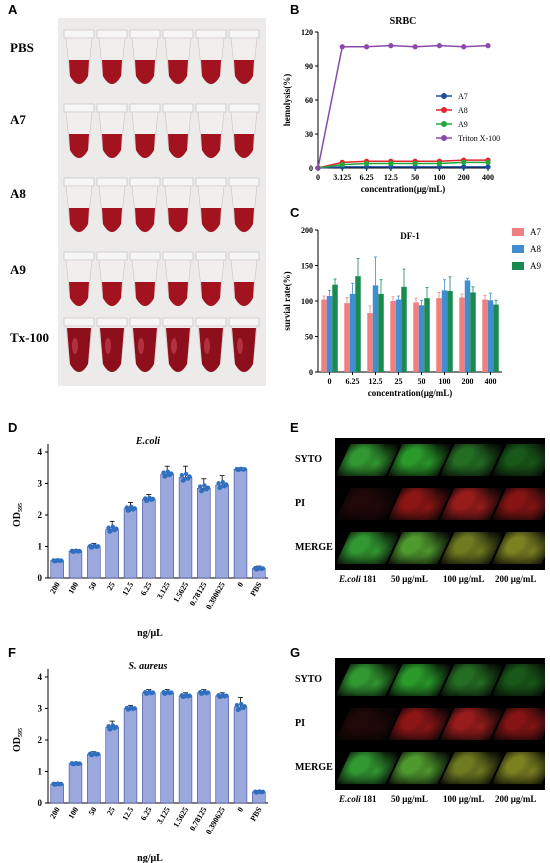  Describe the element at coordinates (516, 579) in the screenshot. I see `confocal-col-label: 200 μg/mL` at that location.